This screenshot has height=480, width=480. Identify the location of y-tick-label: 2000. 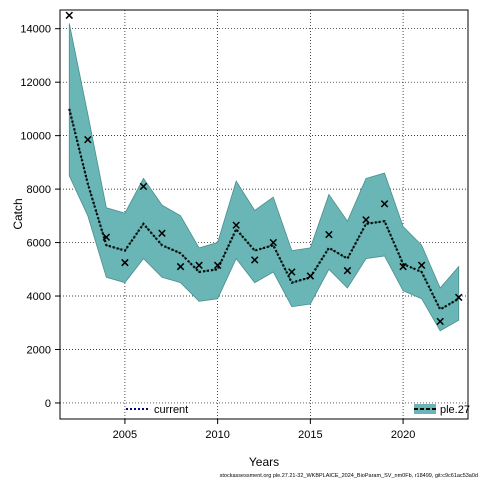
(39, 350).